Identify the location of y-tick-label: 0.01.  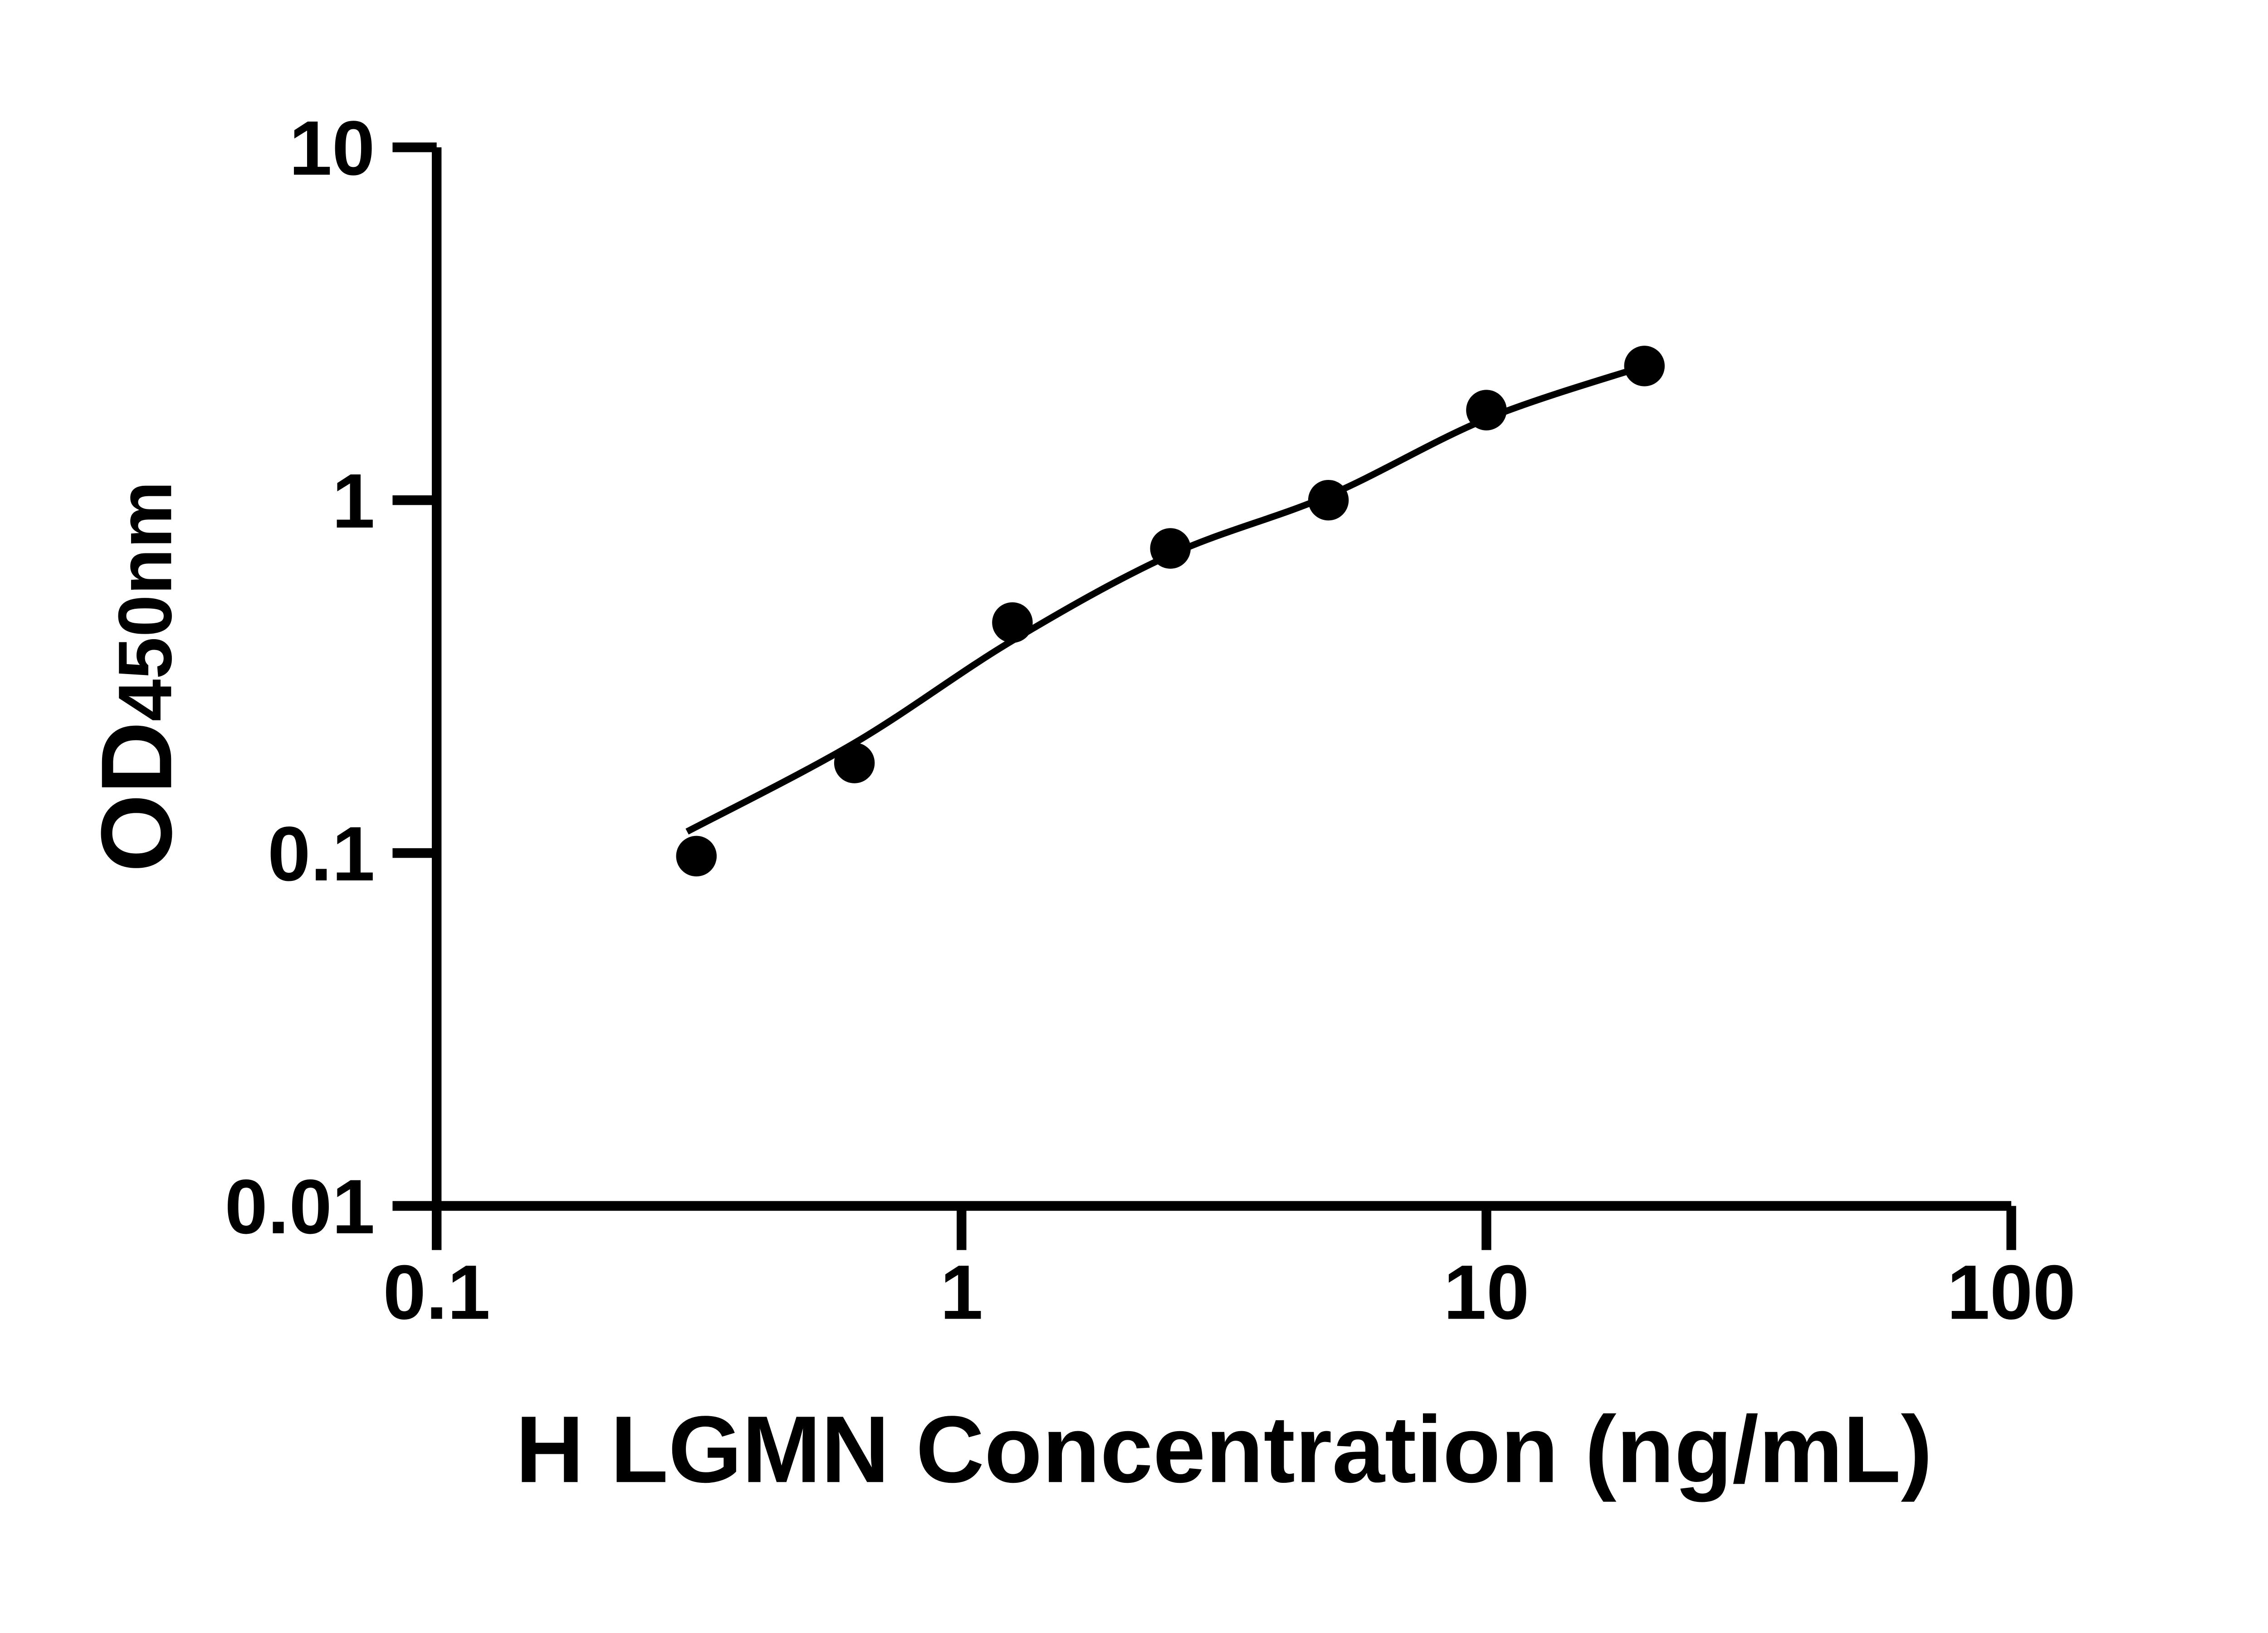
(300, 1207).